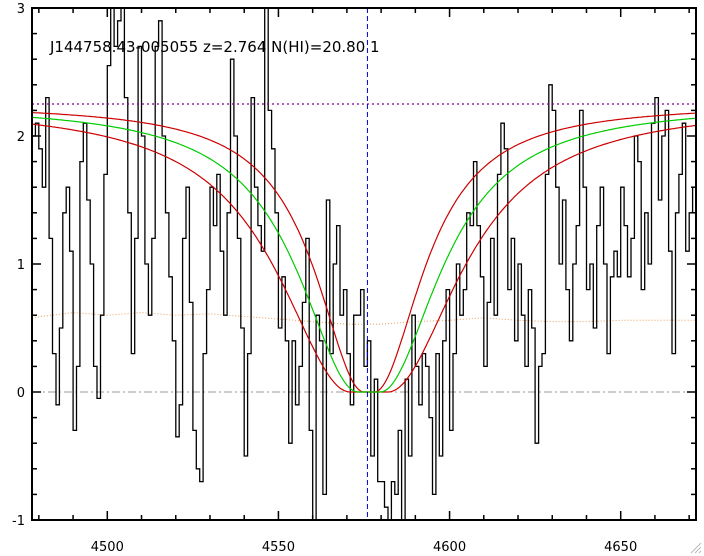  I want to click on y-tick-label: 2, so click(21, 137).